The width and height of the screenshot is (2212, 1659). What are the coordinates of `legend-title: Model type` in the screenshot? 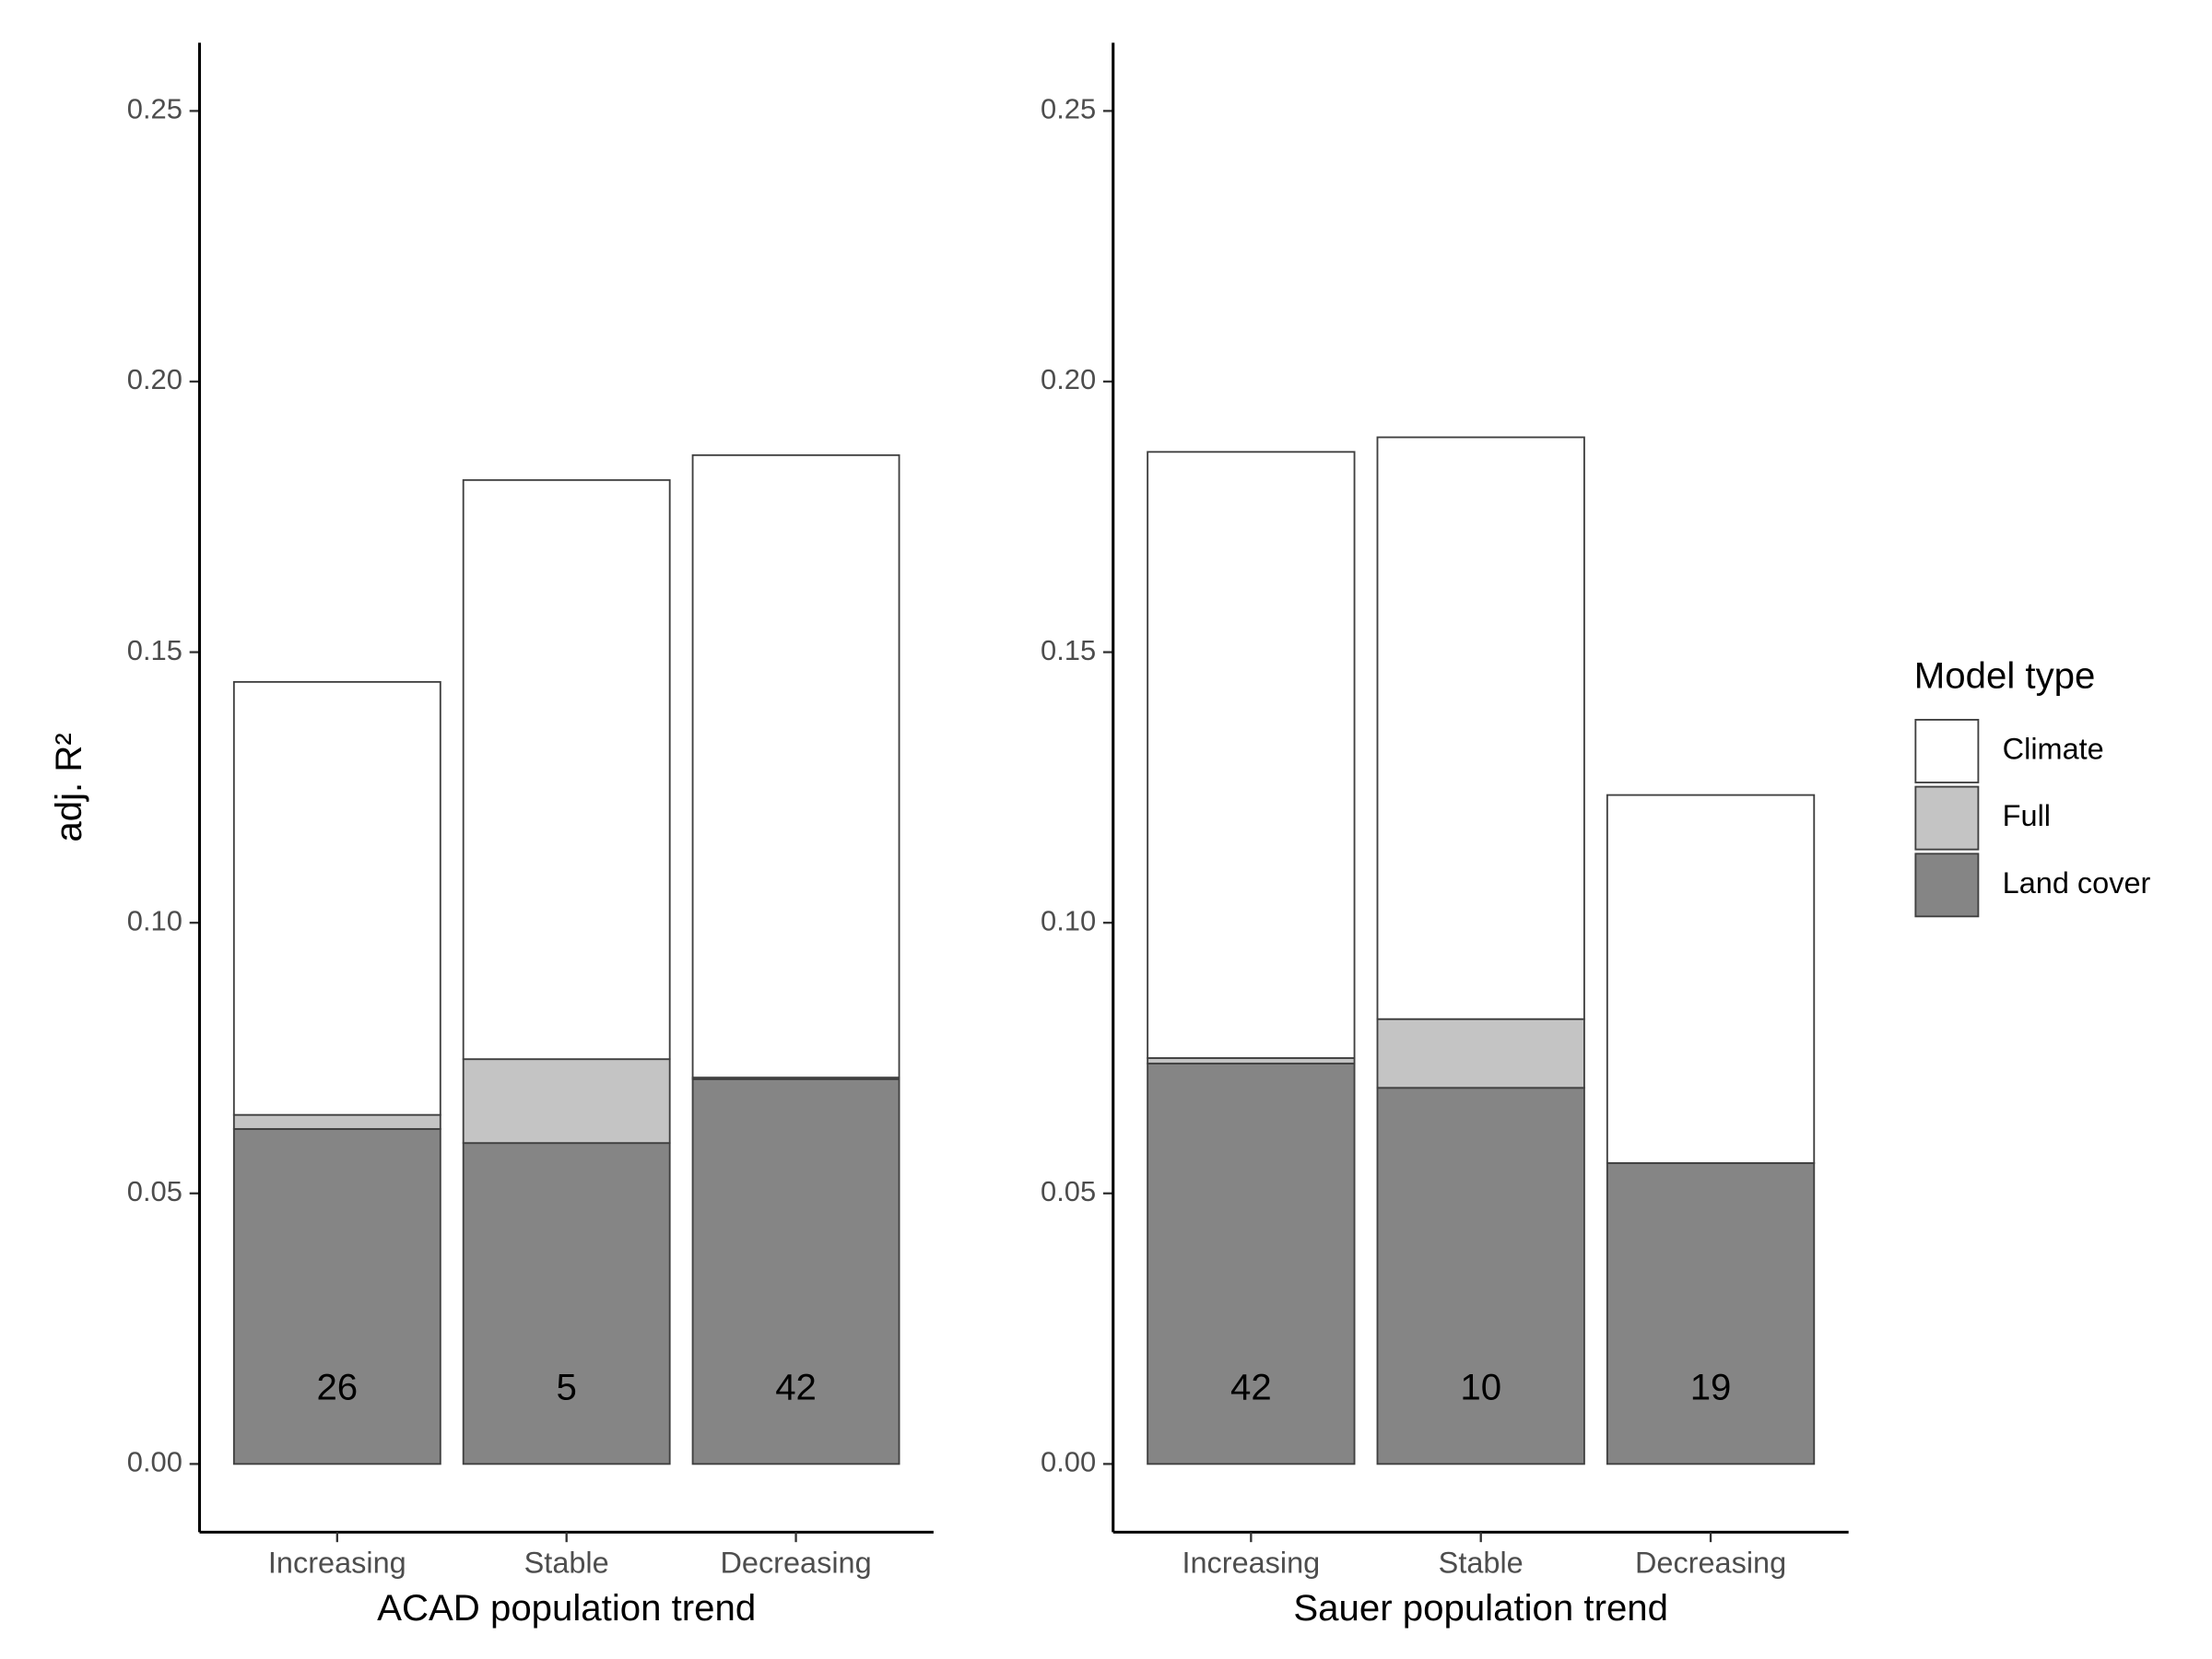 It's located at (2005, 676).